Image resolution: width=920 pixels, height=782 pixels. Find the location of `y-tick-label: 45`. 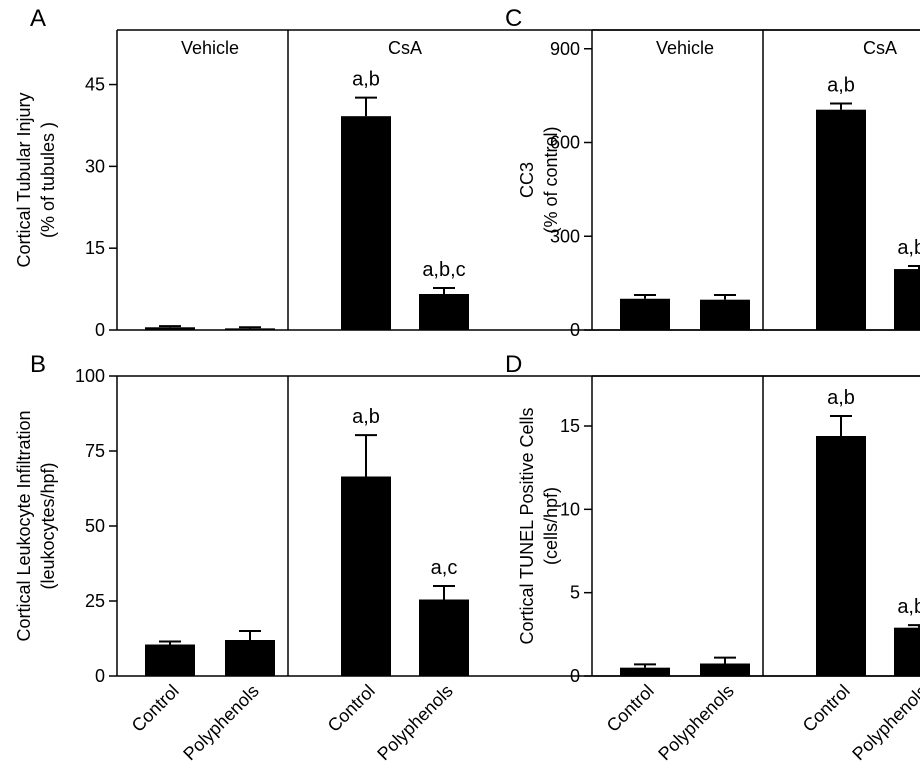

y-tick-label: 45 is located at coordinates (95, 85).